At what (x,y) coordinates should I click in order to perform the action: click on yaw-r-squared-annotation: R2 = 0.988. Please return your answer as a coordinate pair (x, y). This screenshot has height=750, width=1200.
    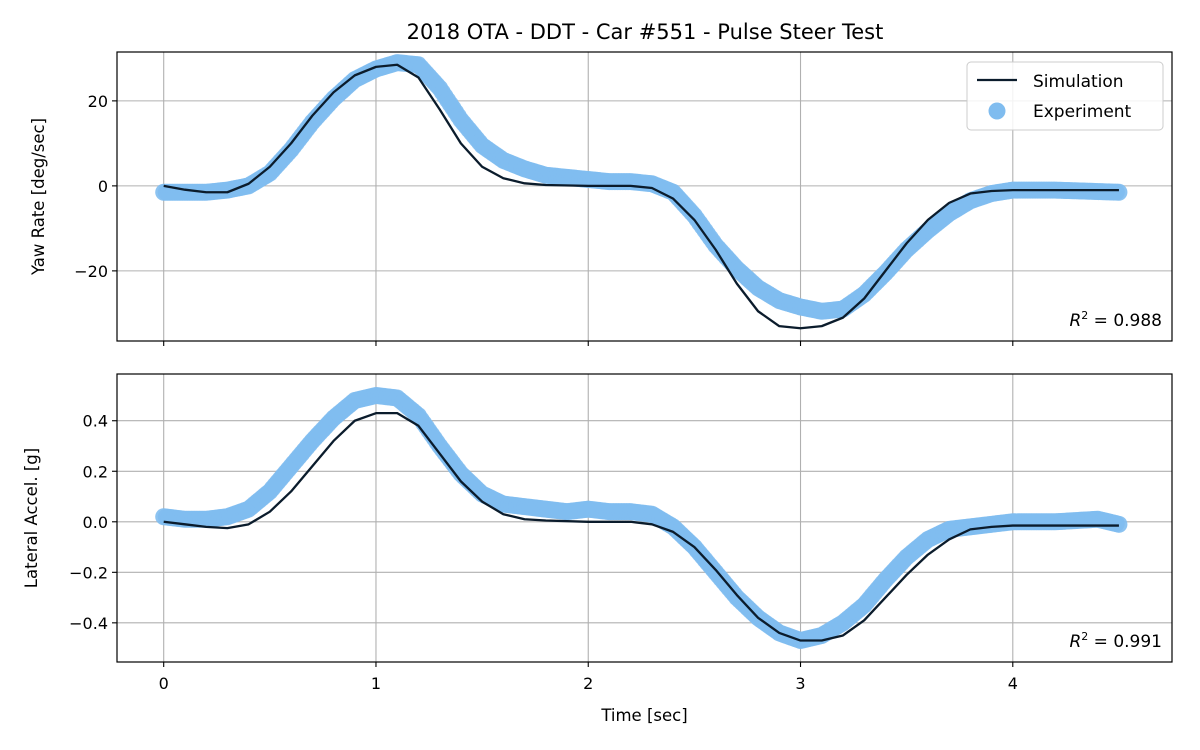
    Looking at the image, I should click on (1115, 320).